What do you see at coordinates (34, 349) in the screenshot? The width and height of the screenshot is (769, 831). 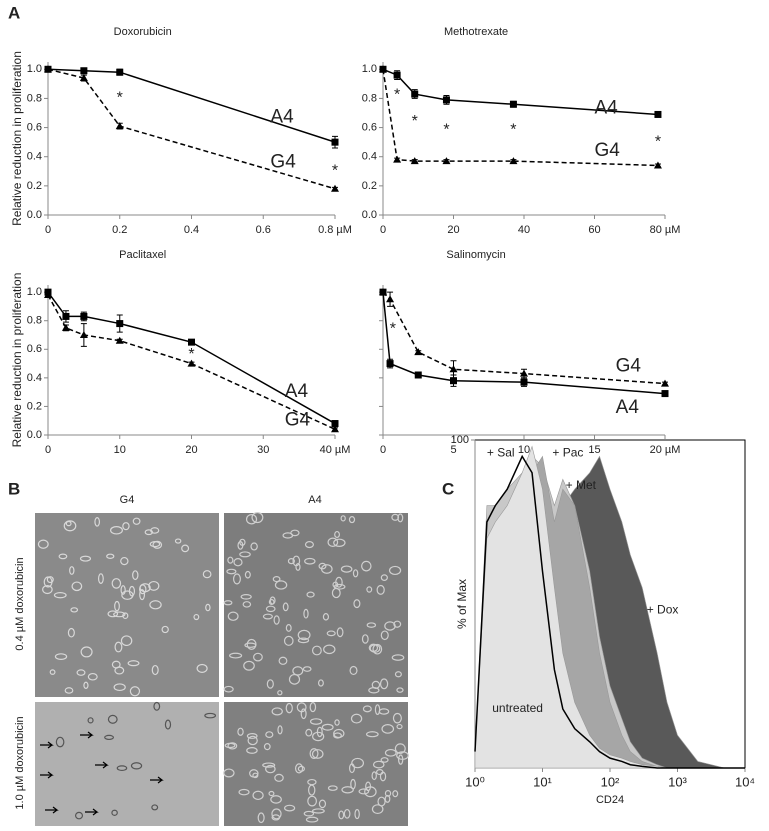 I see `y-tick-label: 0.6` at bounding box center [34, 349].